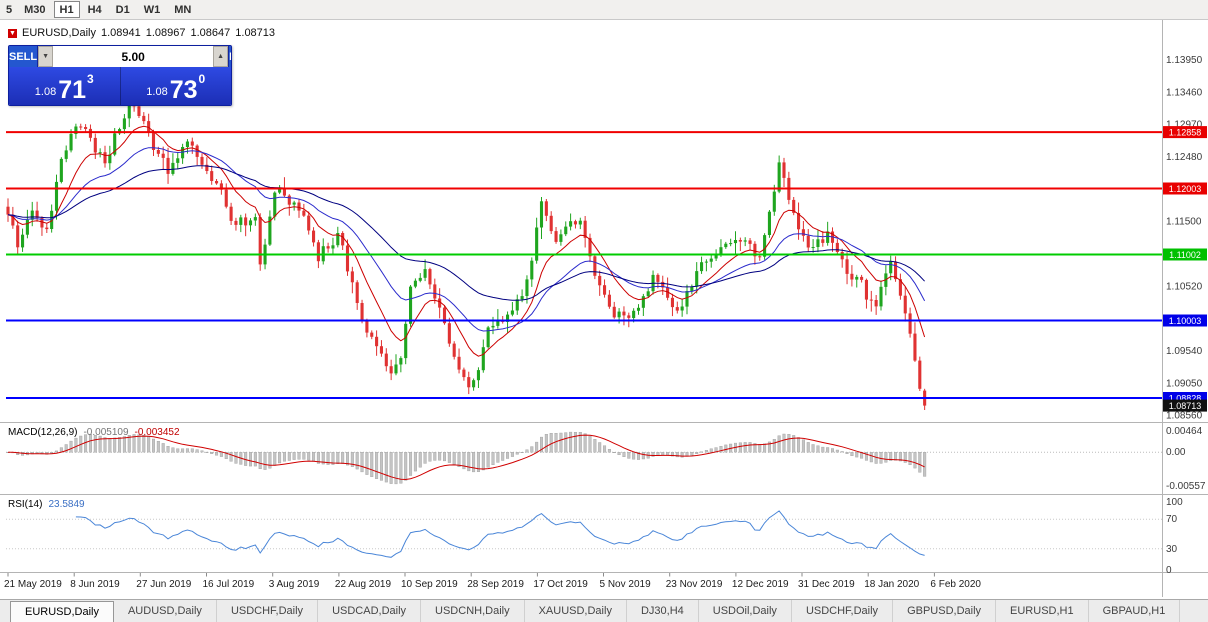  I want to click on chart-tab-xauusd-daily: XAUUSD,Daily, so click(576, 611).